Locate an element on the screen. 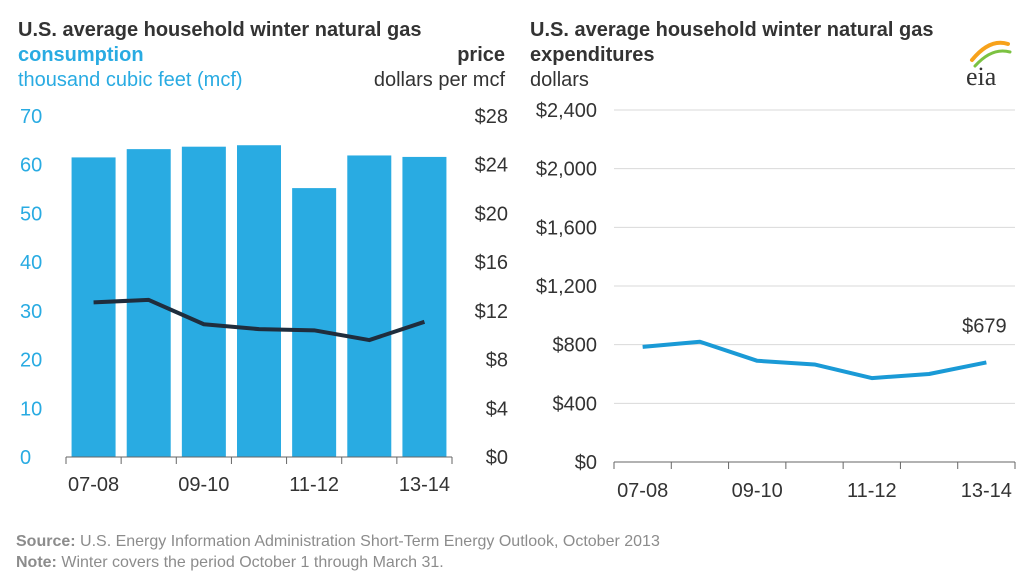 Image resolution: width=1035 pixels, height=578 pixels. right-chart-y-tick-label: $2,000 is located at coordinates (566, 170).